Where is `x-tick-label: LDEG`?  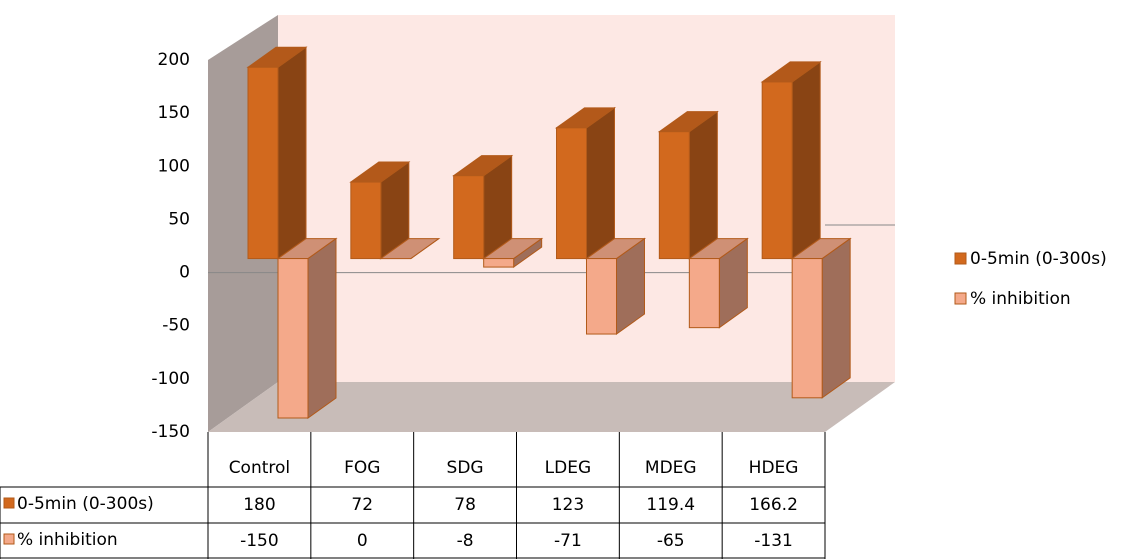 x-tick-label: LDEG is located at coordinates (568, 468).